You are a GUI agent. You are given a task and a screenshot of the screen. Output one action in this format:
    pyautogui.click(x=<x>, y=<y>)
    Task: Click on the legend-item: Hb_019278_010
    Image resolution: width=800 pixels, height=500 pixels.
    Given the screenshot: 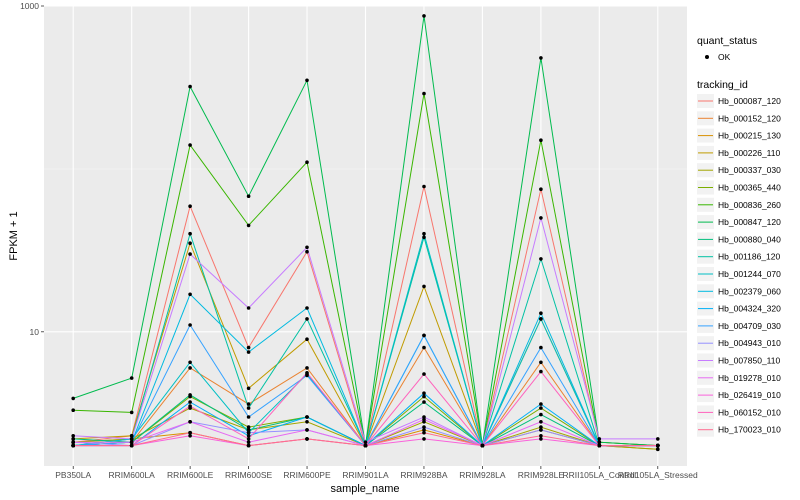 What is the action you would take?
    pyautogui.click(x=739, y=377)
    